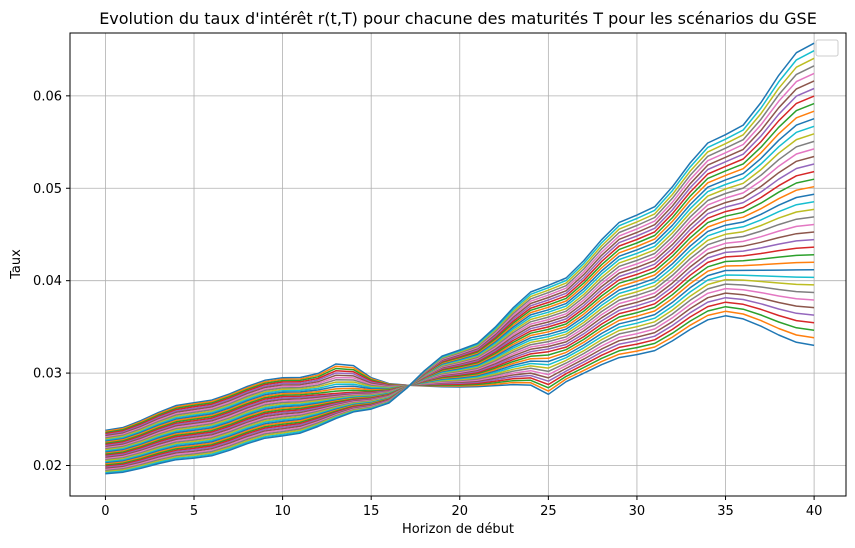 This screenshot has height=548, width=855. I want to click on x-axis-label: Horizon de début, so click(458, 529).